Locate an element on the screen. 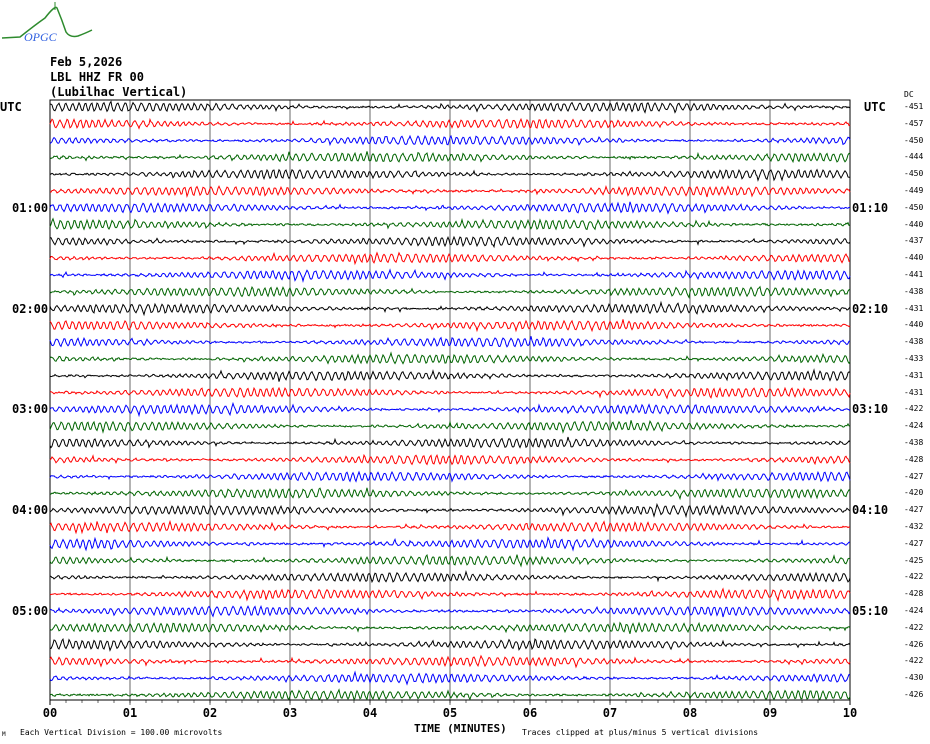 The image size is (930, 744). left-utc-label: UTC is located at coordinates (11, 107).